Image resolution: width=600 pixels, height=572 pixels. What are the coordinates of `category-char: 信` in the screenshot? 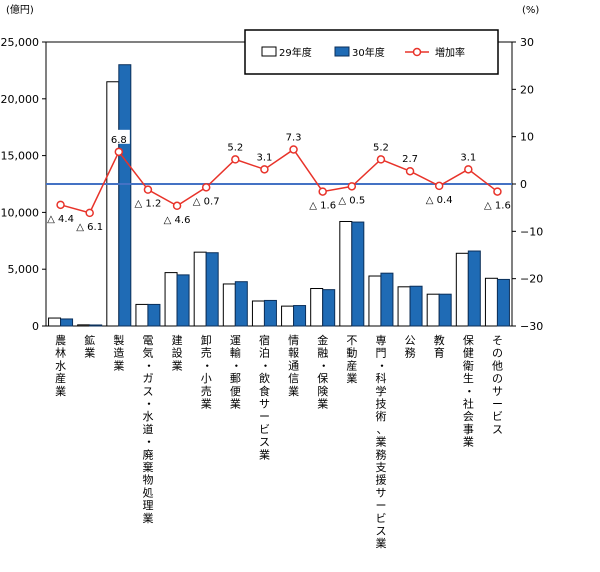 It's located at (293, 378).